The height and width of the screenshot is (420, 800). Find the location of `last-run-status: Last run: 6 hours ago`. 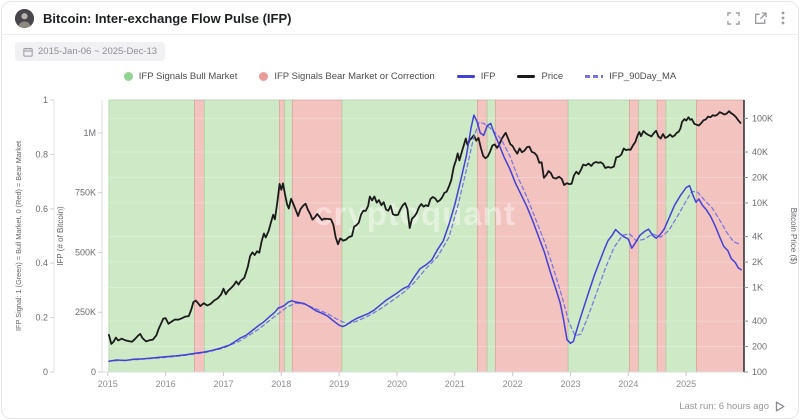

last-run-status: Last run: 6 hours ago is located at coordinates (732, 406).